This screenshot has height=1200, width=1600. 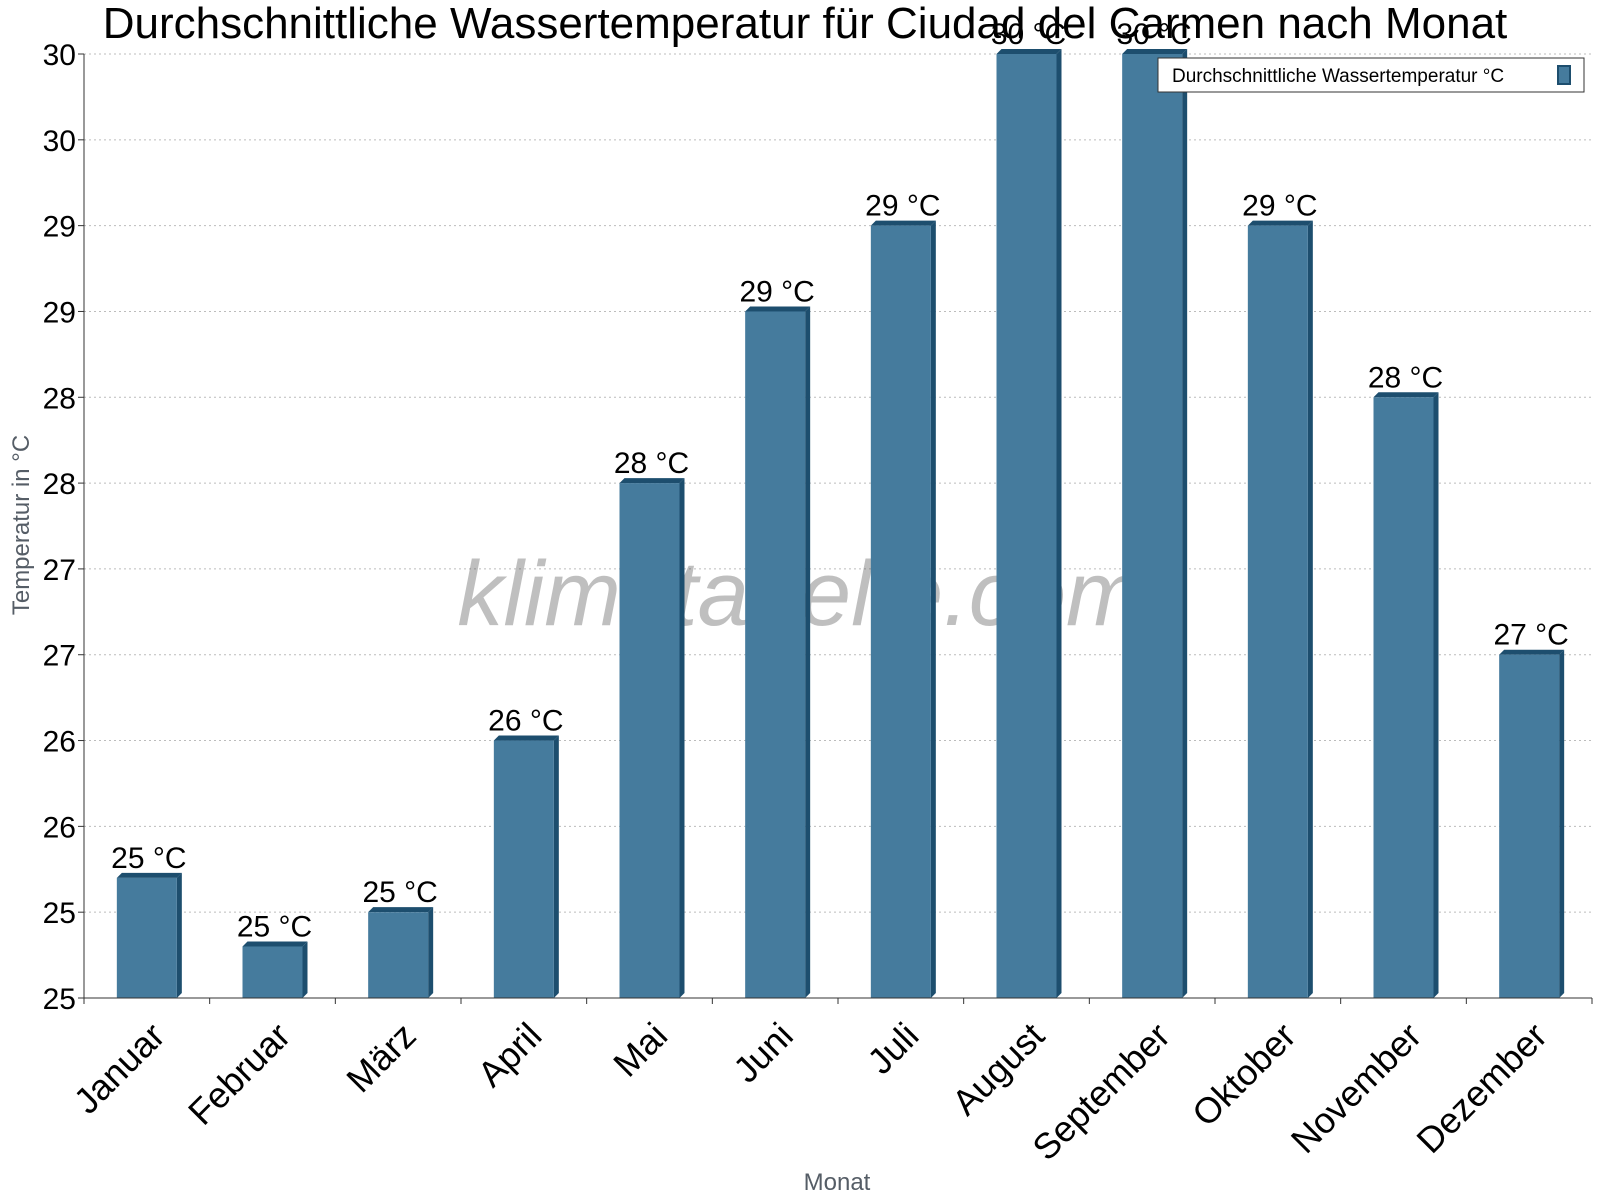 What do you see at coordinates (998, 1069) in the screenshot?
I see `x-tick-label: August` at bounding box center [998, 1069].